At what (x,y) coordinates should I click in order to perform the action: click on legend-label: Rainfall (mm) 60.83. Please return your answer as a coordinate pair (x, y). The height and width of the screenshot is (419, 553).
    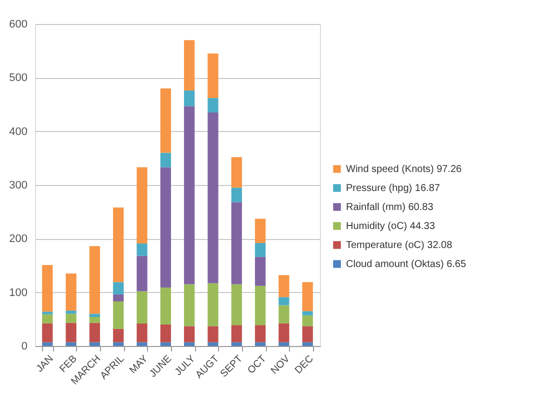
    Looking at the image, I should click on (390, 207).